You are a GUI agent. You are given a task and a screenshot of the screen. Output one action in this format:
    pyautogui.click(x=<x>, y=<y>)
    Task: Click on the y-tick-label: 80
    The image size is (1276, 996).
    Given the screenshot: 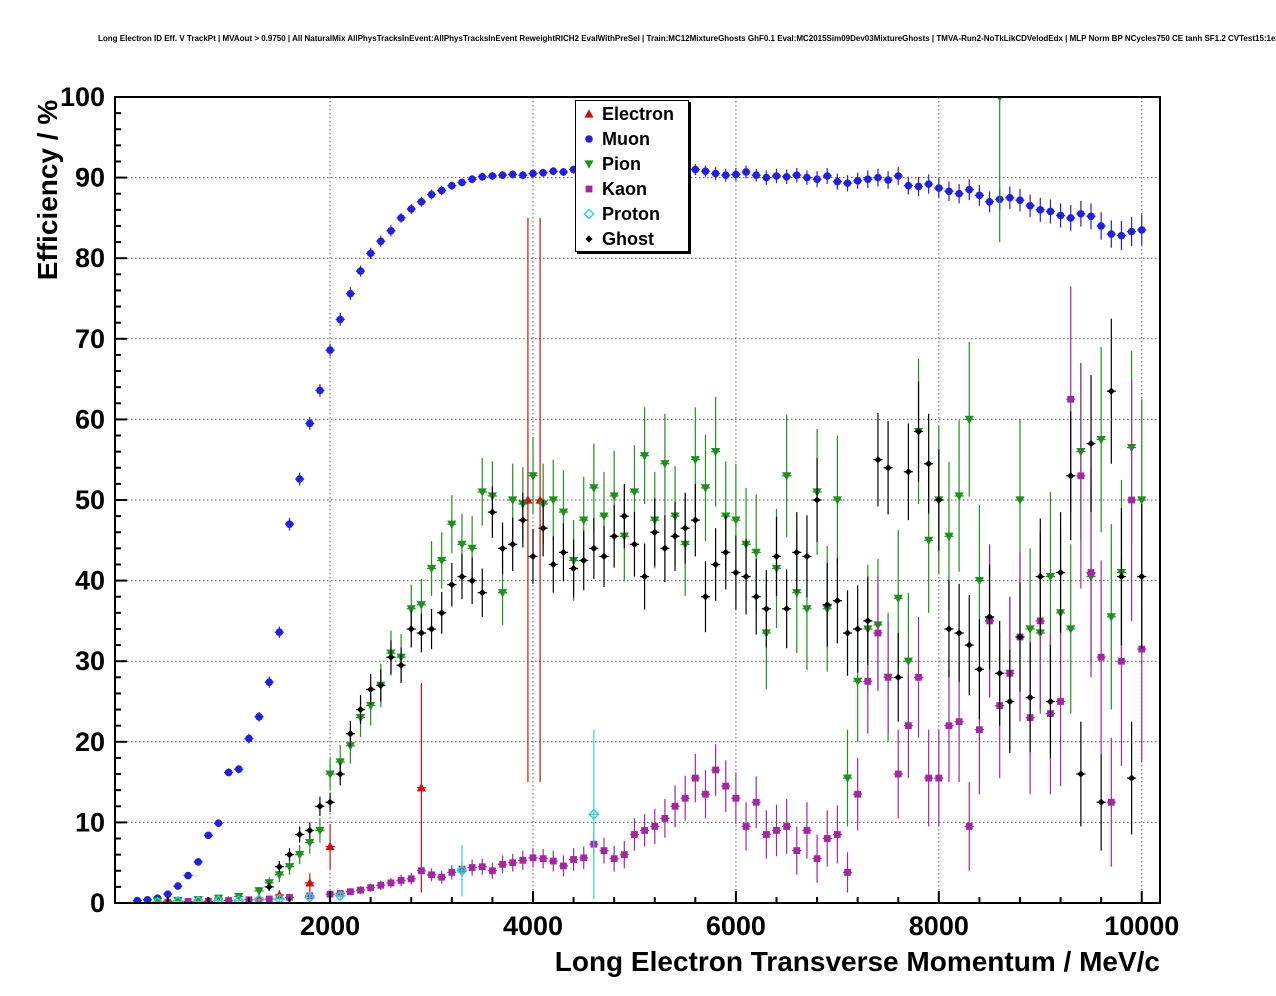 What is the action you would take?
    pyautogui.click(x=90, y=258)
    